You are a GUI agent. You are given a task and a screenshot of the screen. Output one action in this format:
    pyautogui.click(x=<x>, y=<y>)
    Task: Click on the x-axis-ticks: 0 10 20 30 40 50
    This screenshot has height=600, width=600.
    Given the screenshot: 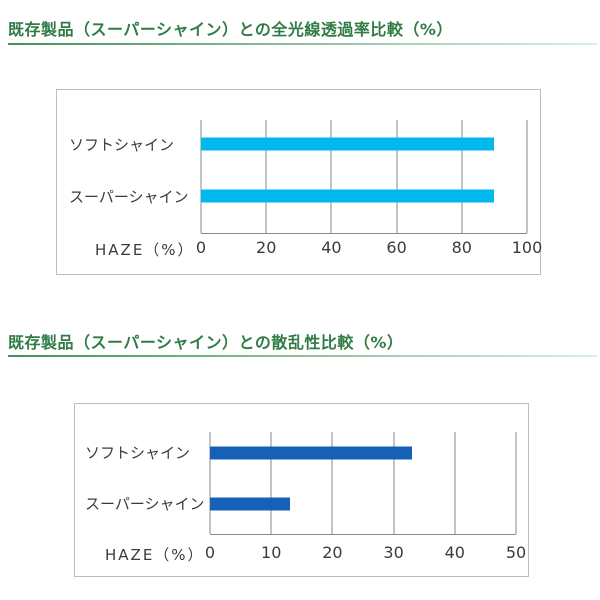 What is the action you would take?
    pyautogui.click(x=365, y=553)
    